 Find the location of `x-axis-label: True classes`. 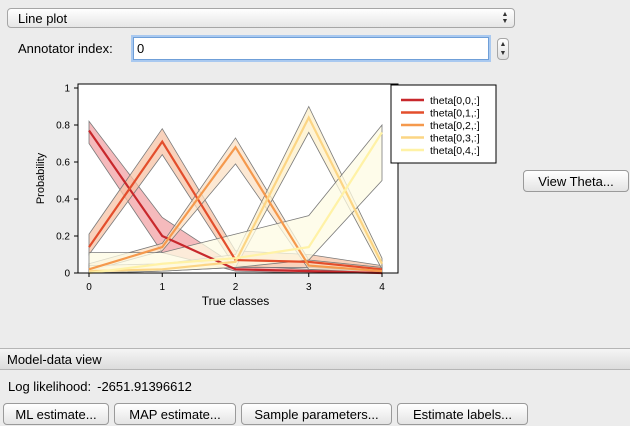

x-axis-label: True classes is located at coordinates (236, 301).